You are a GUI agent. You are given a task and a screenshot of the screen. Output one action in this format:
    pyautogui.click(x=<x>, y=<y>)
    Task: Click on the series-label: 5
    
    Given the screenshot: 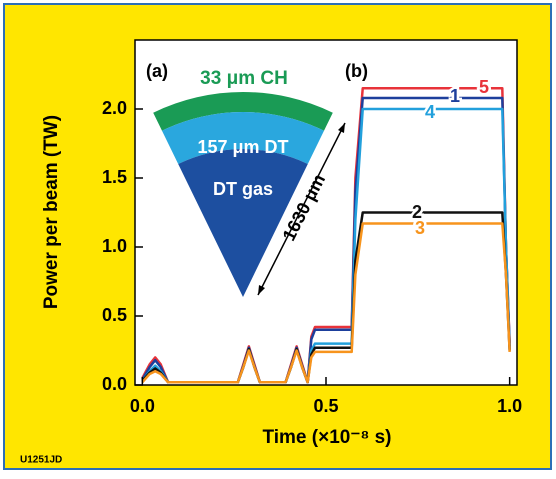 What is the action you would take?
    pyautogui.click(x=484, y=87)
    